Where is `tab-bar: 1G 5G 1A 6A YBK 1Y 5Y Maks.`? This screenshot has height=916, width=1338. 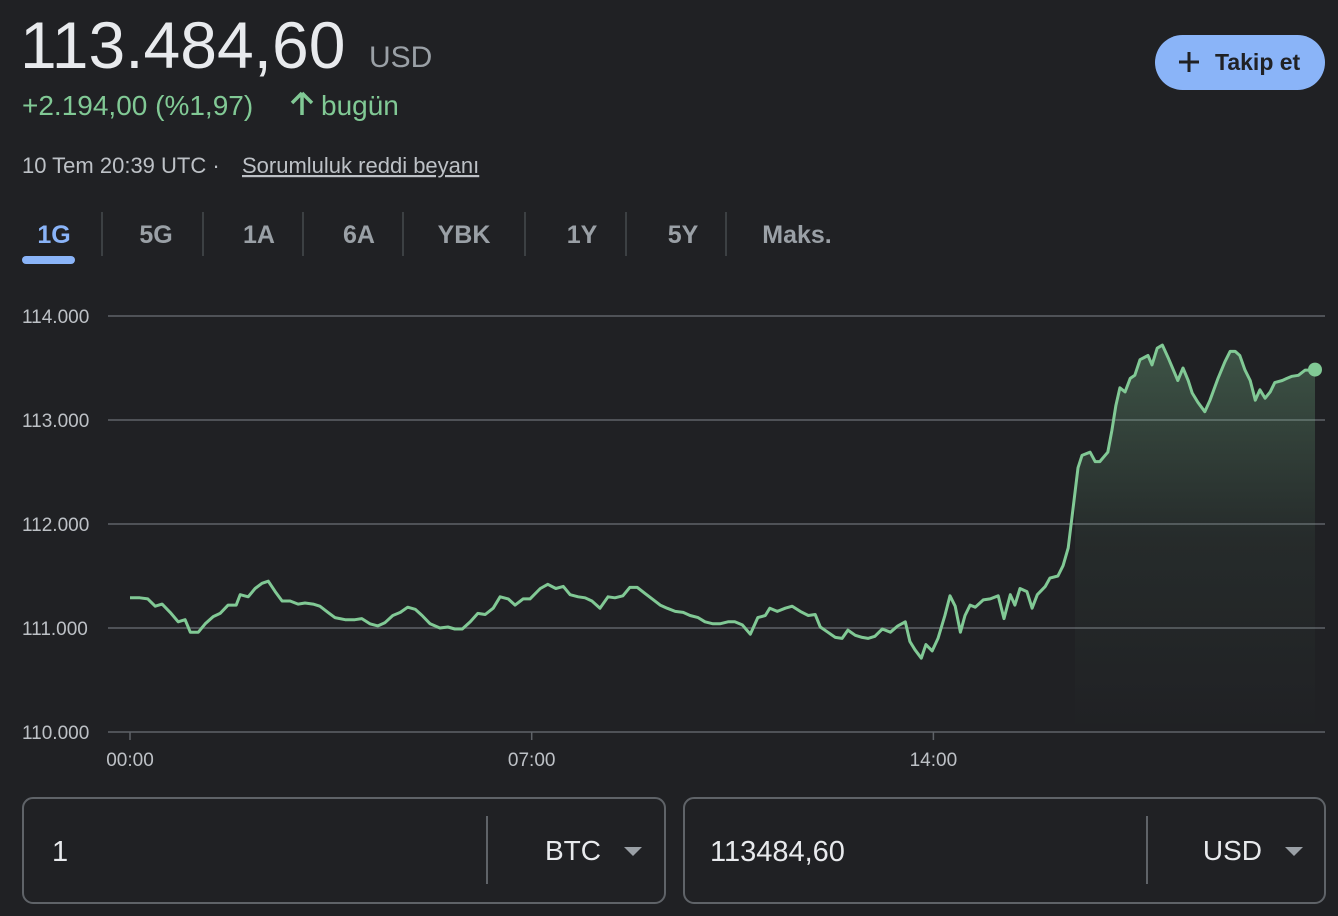
tab-bar: 1G 5G 1A 6A YBK 1Y 5Y Maks. is located at coordinates (427, 238).